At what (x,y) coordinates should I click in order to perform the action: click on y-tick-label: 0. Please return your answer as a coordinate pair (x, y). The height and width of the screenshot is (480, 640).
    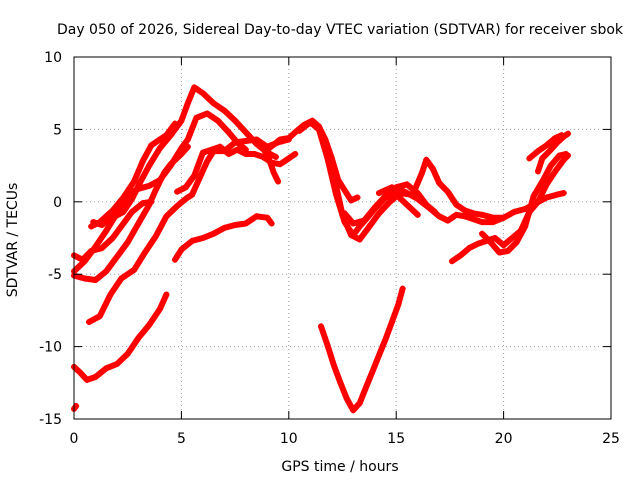
    Looking at the image, I should click on (57, 203).